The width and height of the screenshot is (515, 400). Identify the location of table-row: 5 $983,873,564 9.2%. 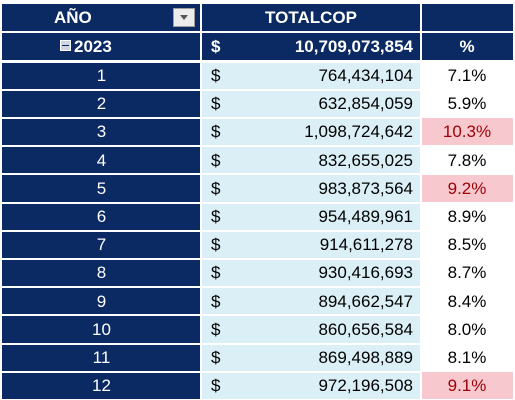
(257, 187).